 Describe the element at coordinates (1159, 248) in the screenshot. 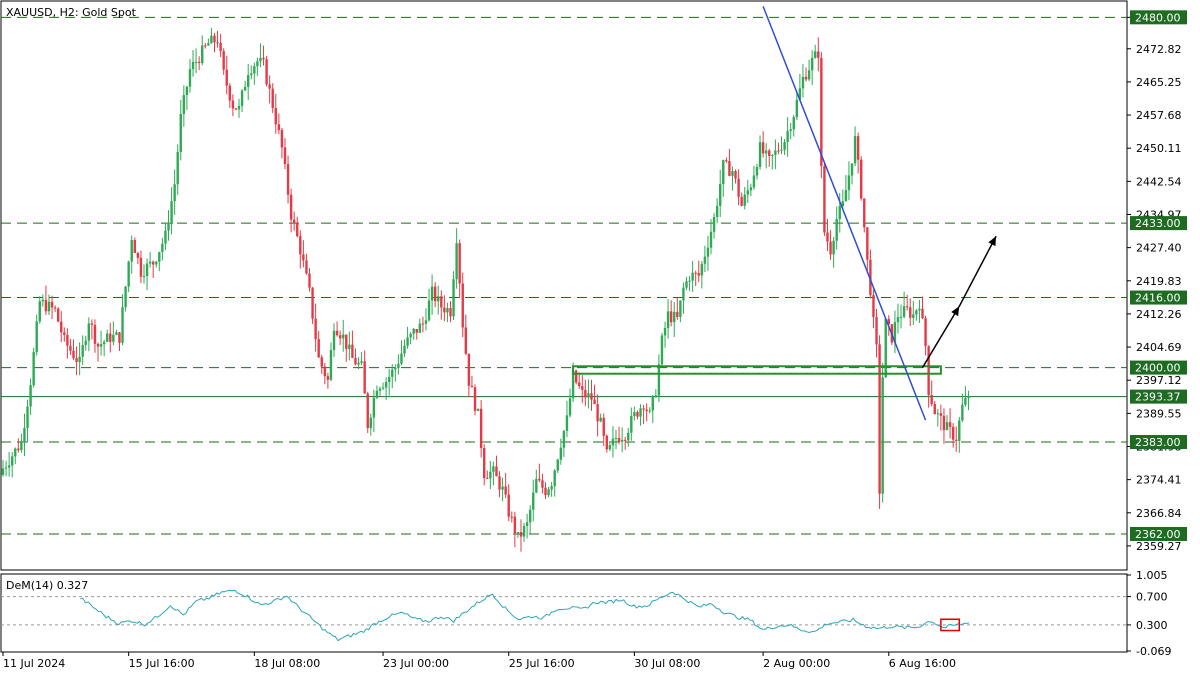

I see `price-axis-label: 2427.40` at that location.